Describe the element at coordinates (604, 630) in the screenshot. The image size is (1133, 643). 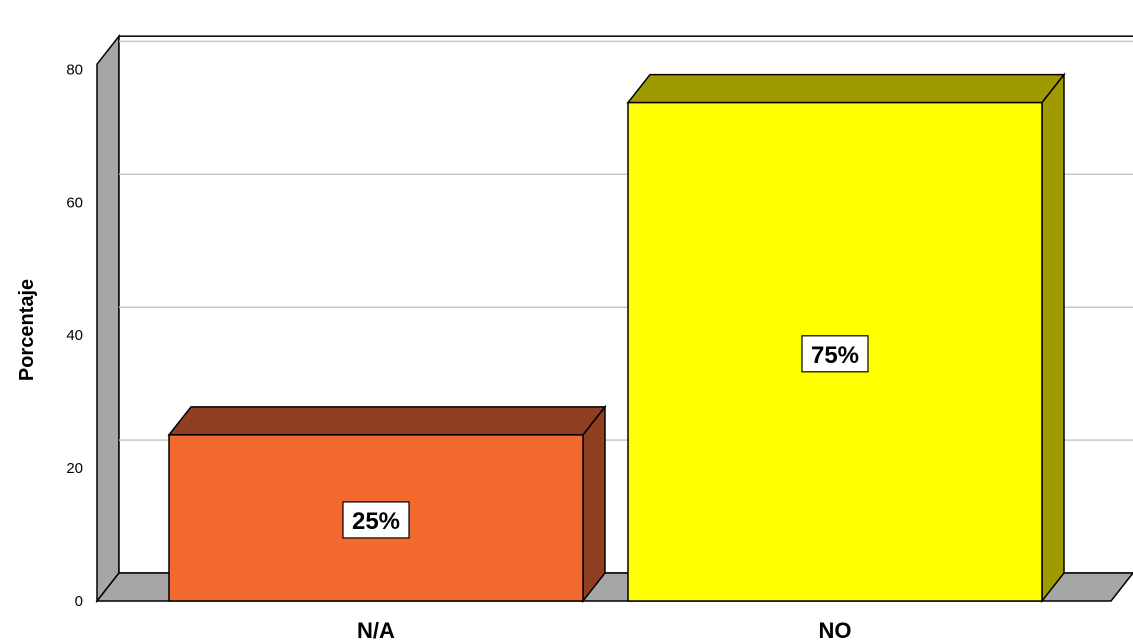
I see `x-axis-categories: N/A NO` at that location.